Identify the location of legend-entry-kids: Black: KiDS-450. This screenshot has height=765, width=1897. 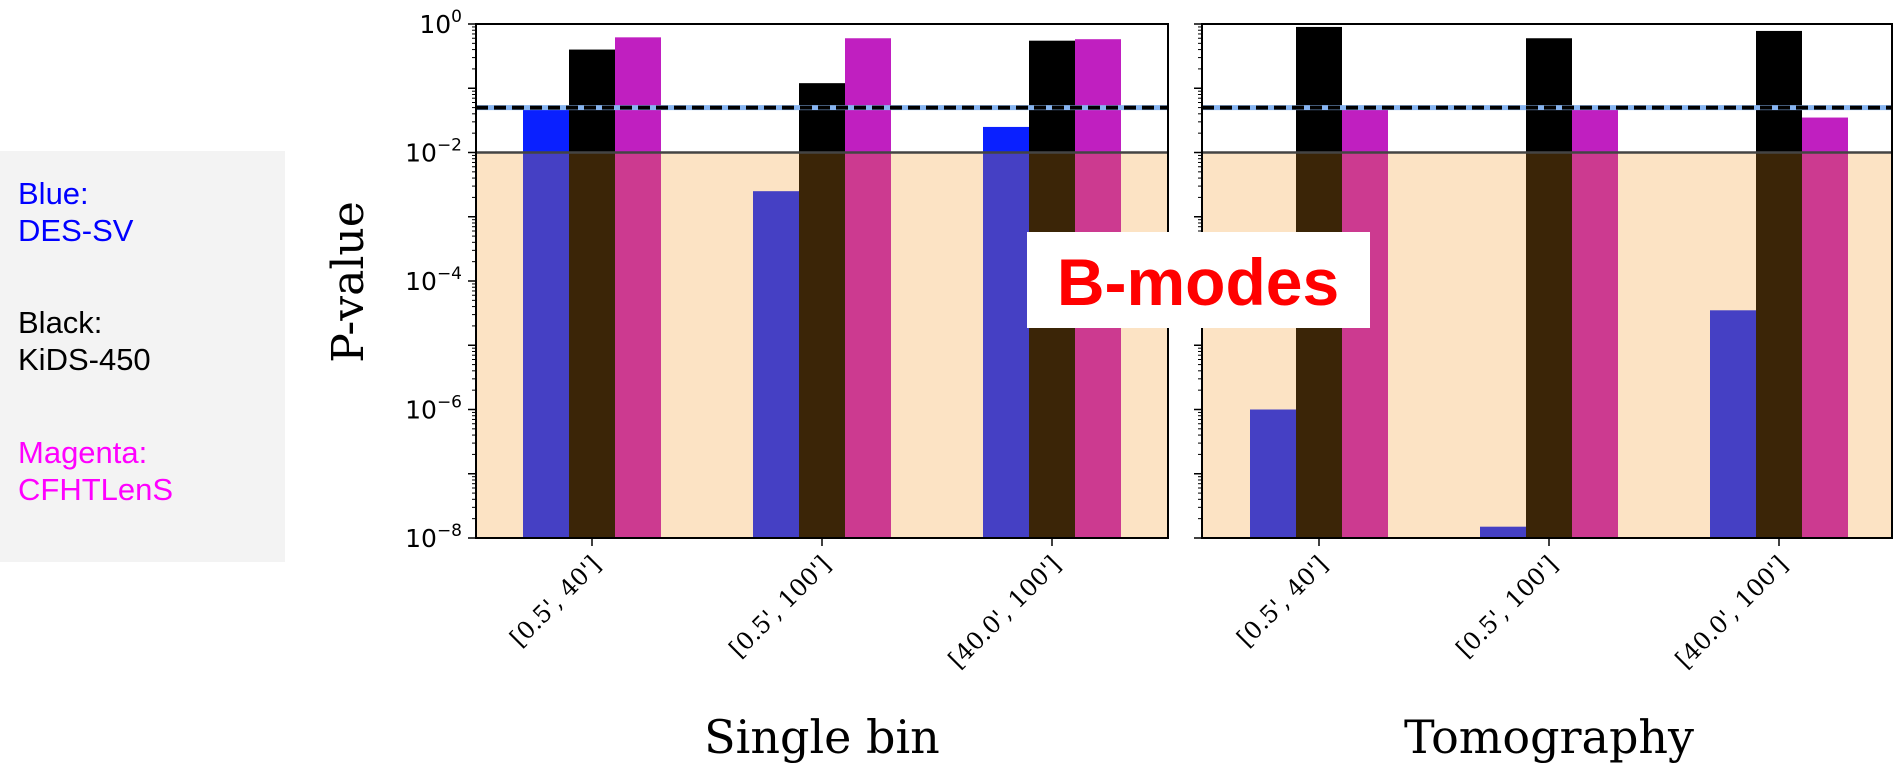
(84, 341).